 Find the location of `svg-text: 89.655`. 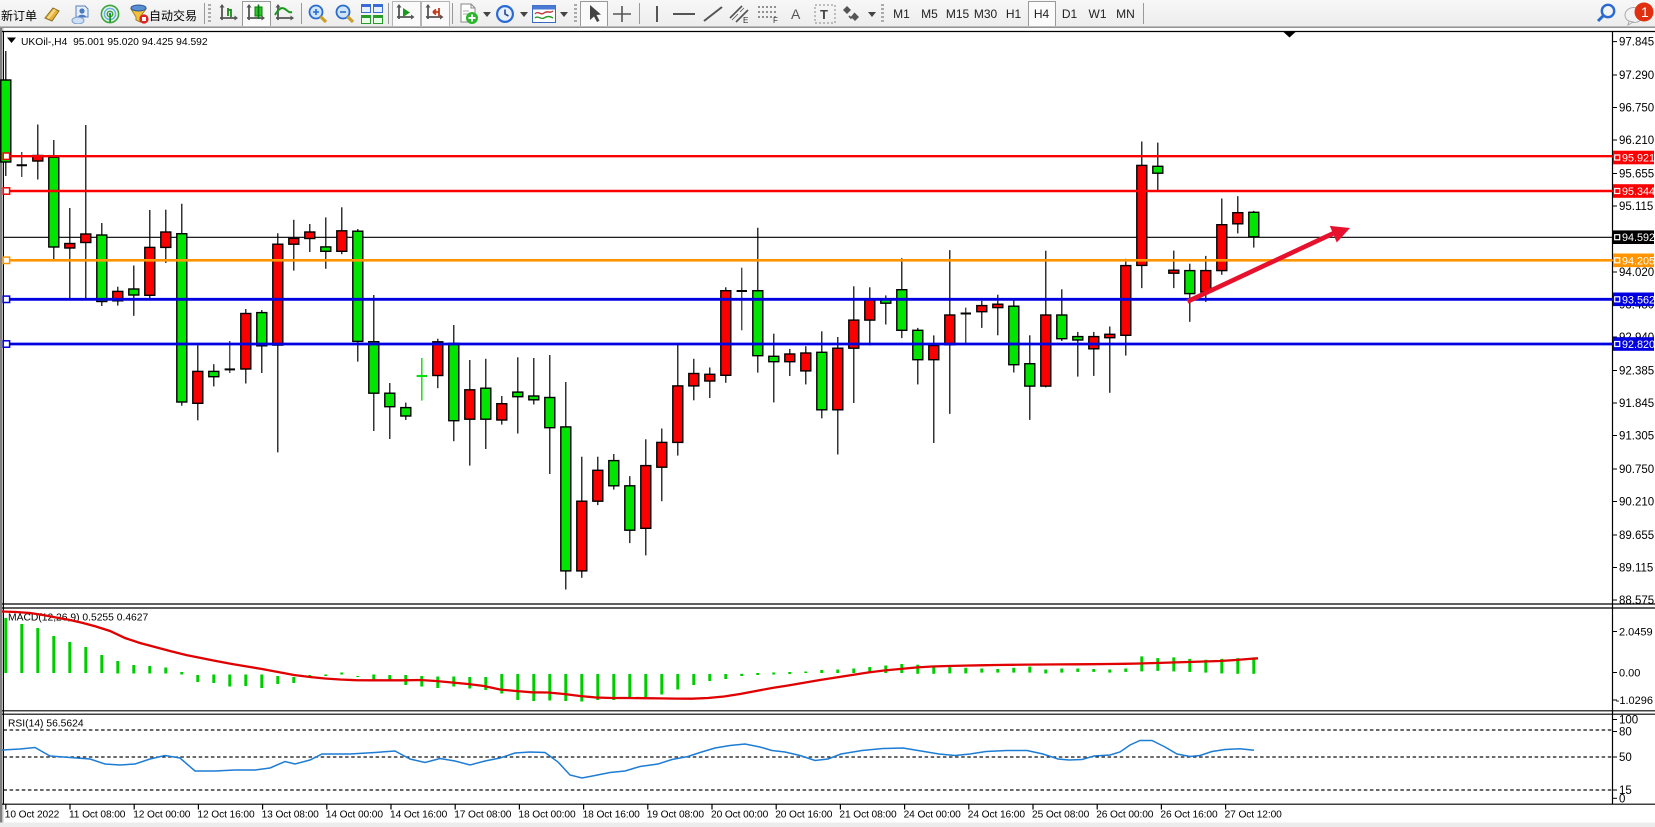

svg-text: 89.655 is located at coordinates (1636, 536).